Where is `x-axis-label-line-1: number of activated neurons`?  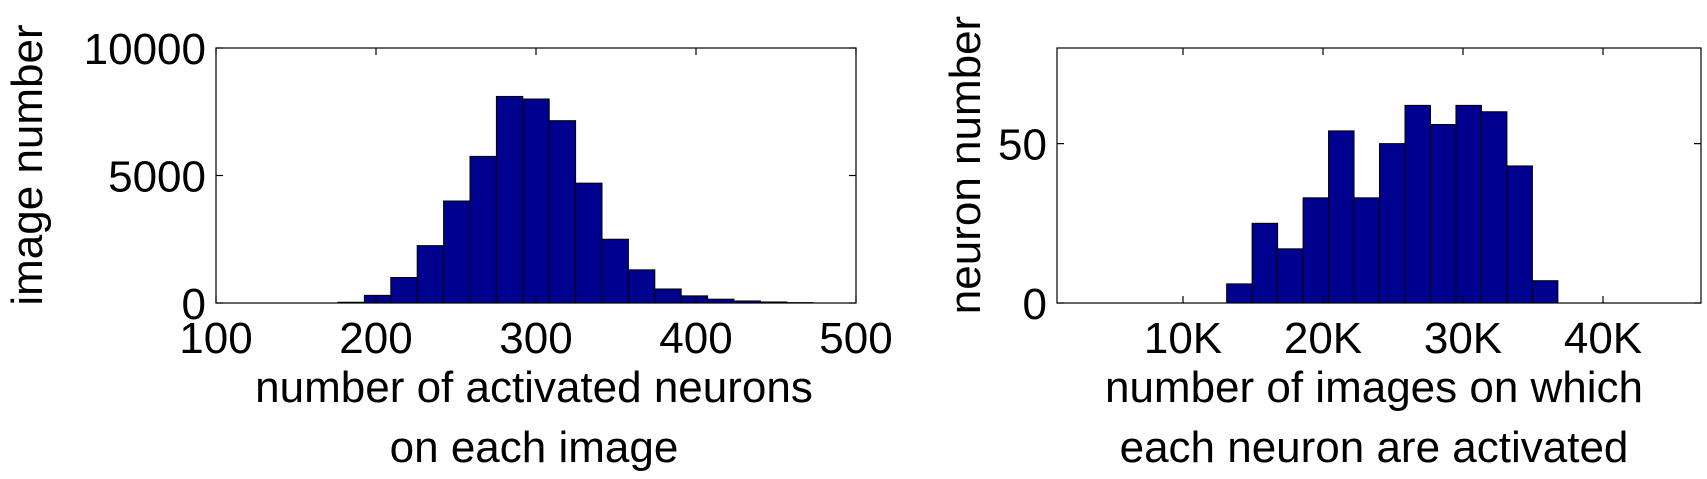
x-axis-label-line-1: number of activated neurons is located at coordinates (534, 387).